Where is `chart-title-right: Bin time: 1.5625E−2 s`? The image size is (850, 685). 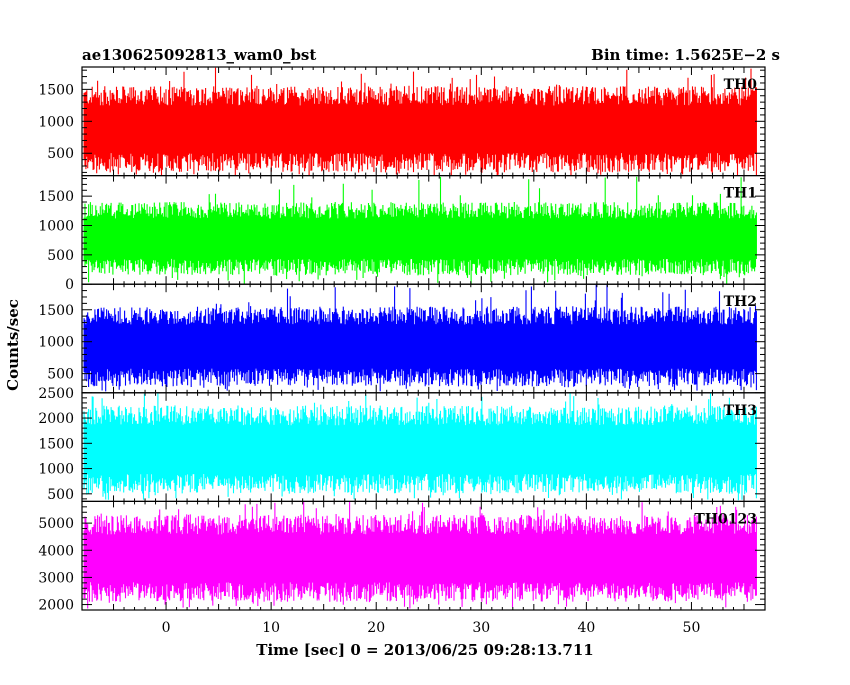 chart-title-right: Bin time: 1.5625E−2 s is located at coordinates (685, 55).